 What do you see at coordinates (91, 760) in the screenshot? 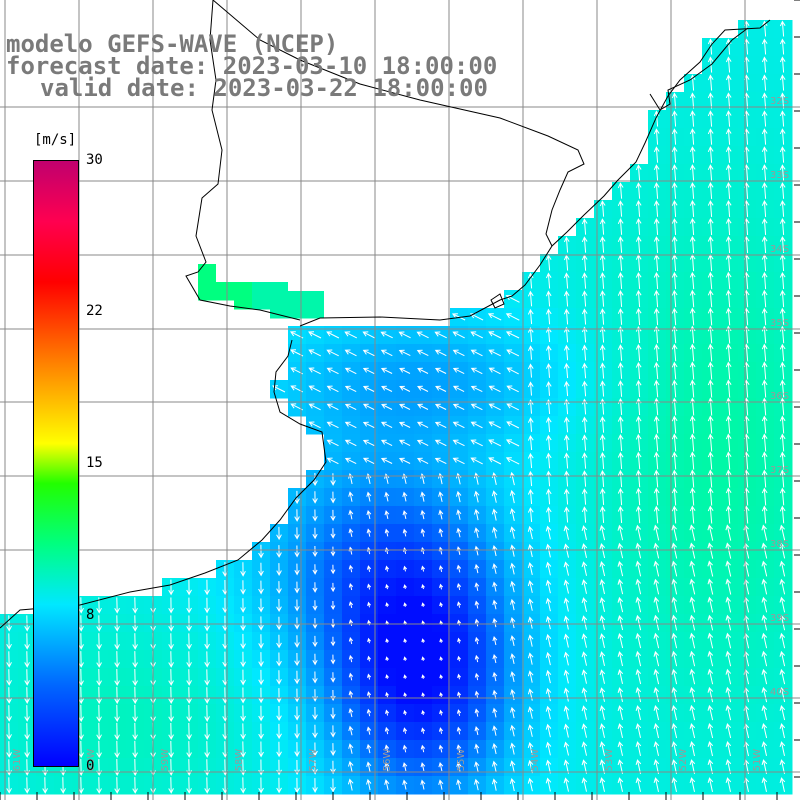
I see `longitude-label: 60W` at bounding box center [91, 760].